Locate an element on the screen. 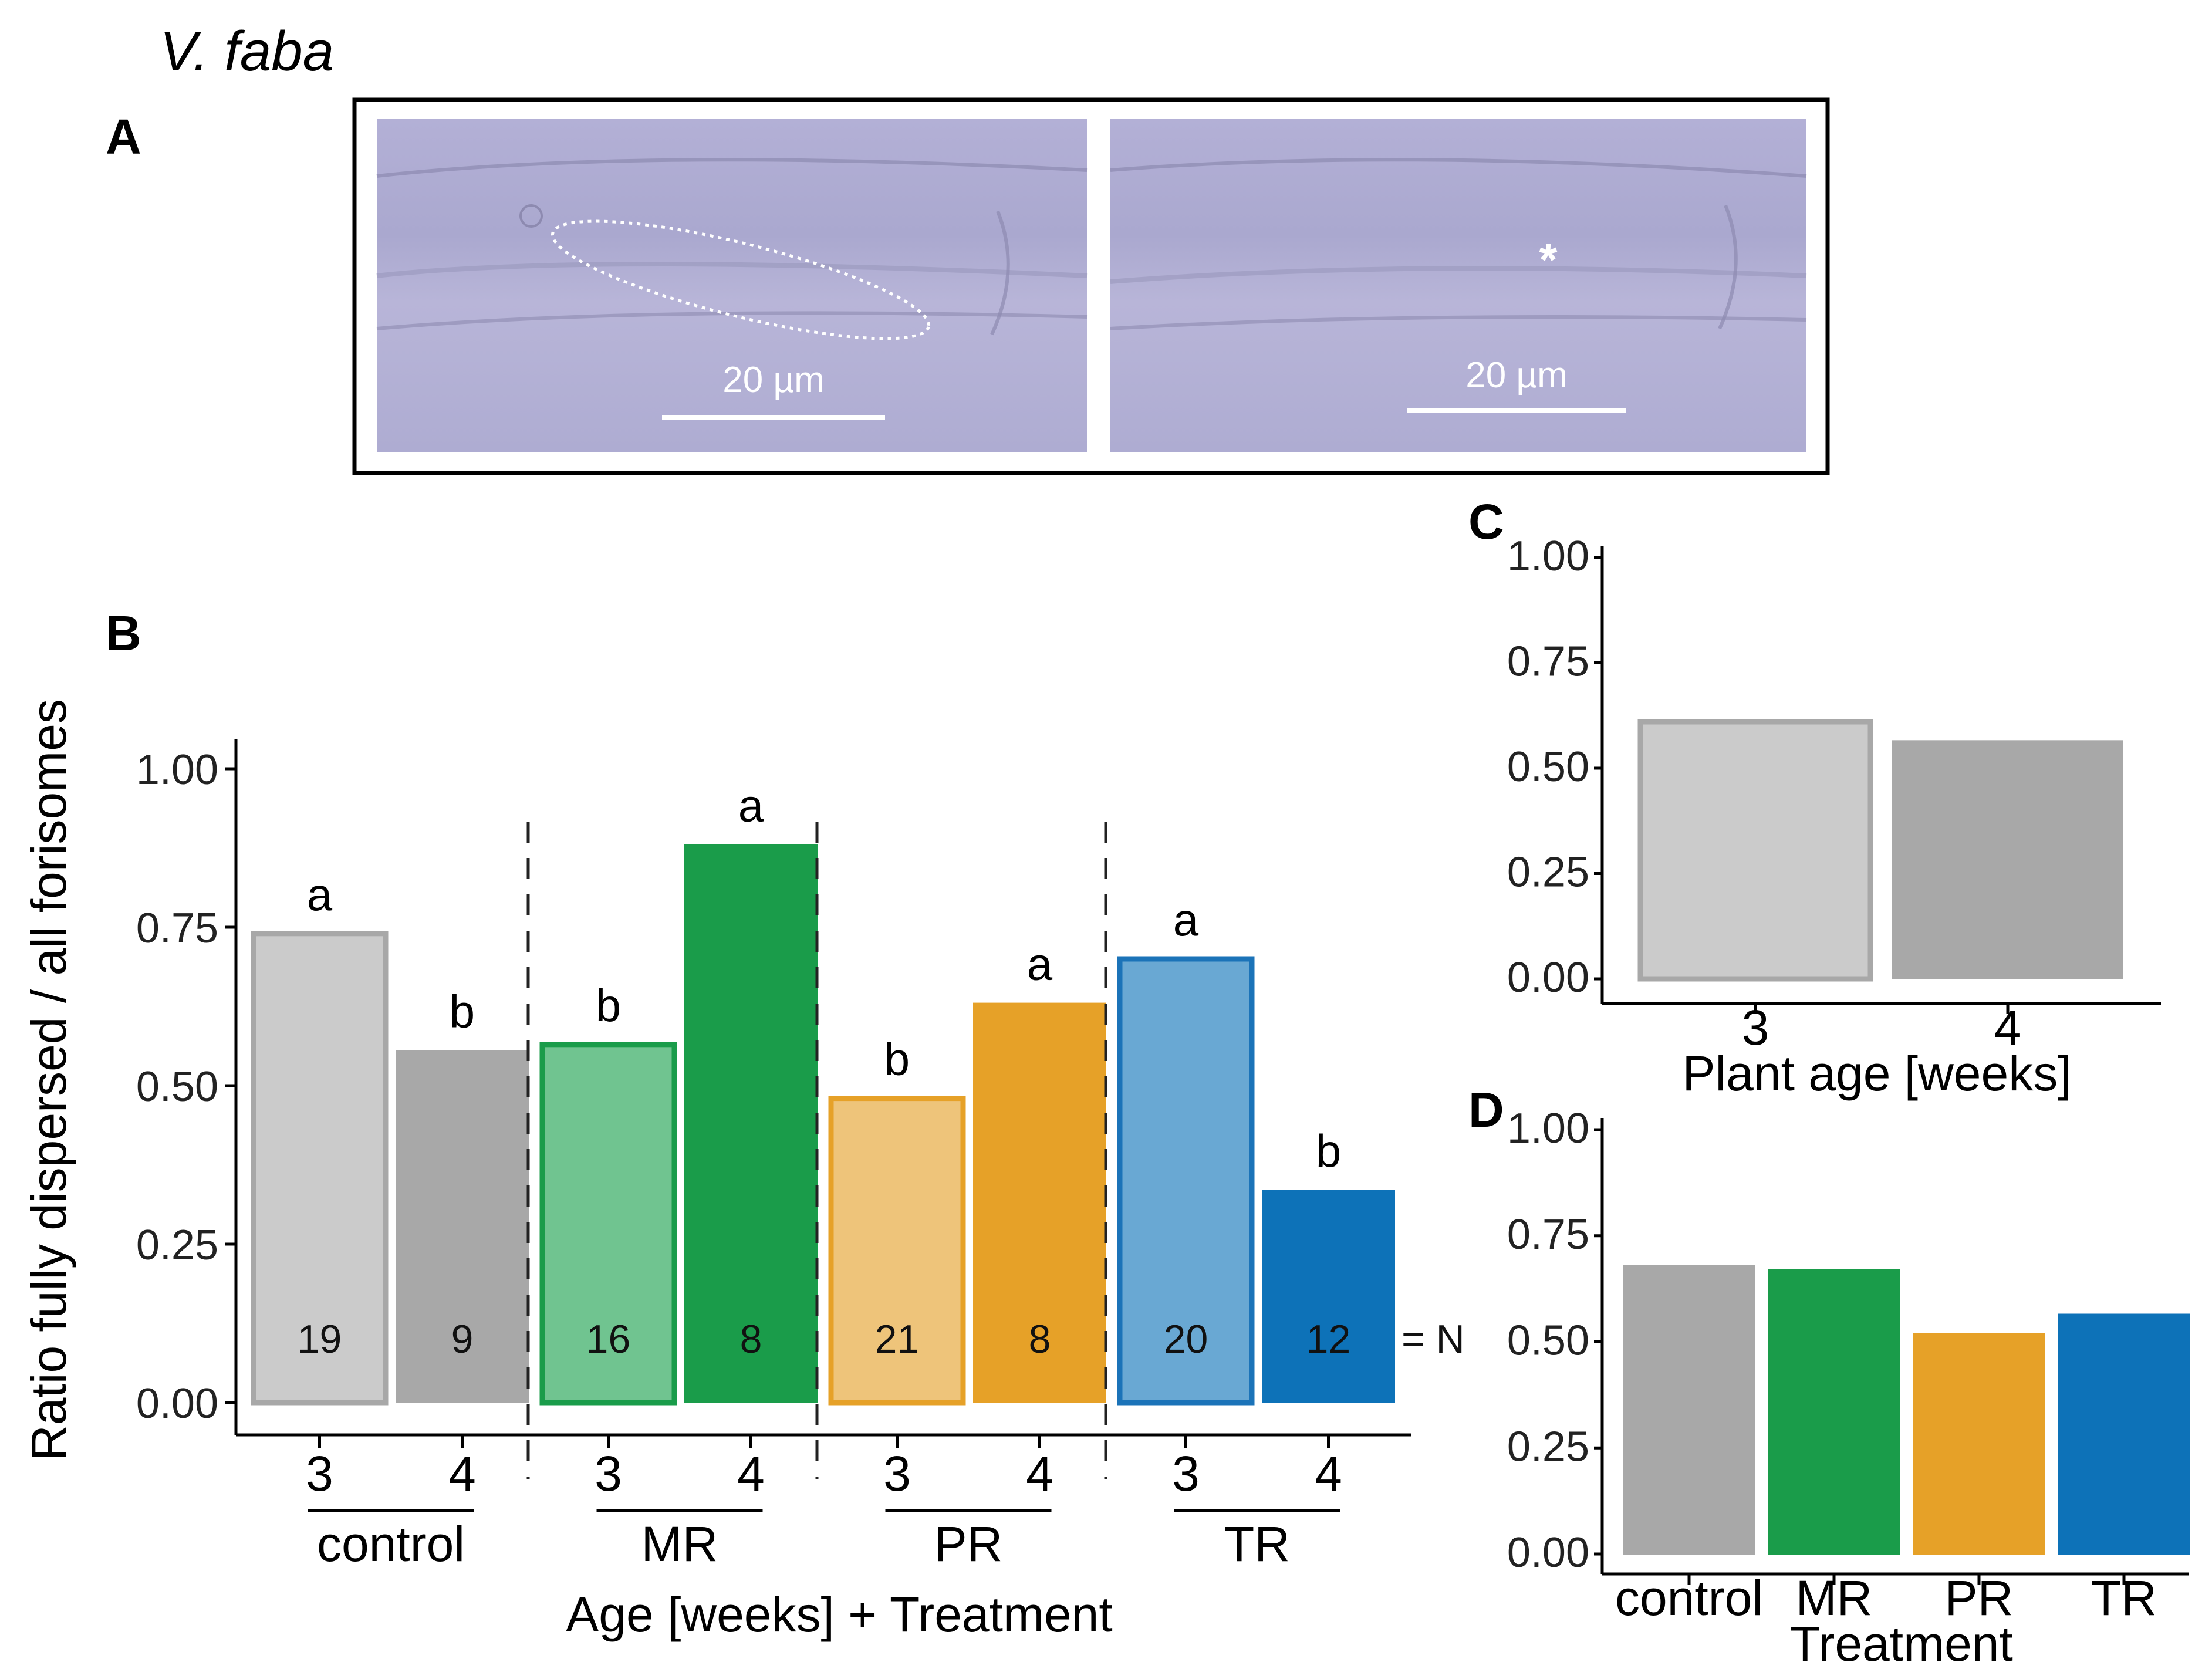 The width and height of the screenshot is (2212, 1679). b-n-suffix: = N is located at coordinates (1433, 1340).